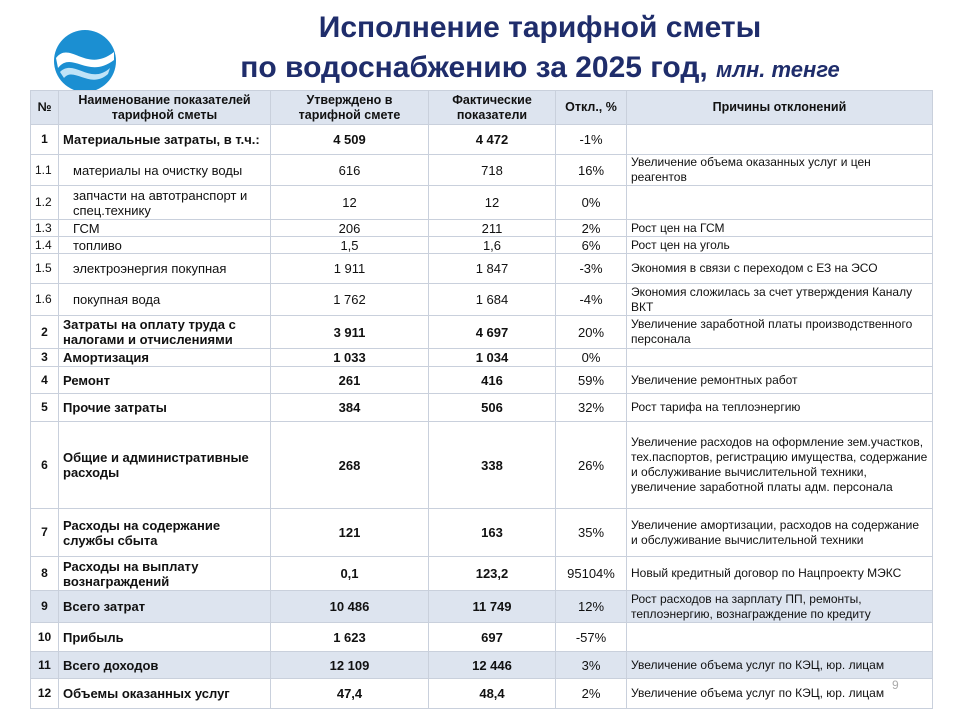  What do you see at coordinates (349, 665) in the screenshot?
I see `table-cell: 12 109` at bounding box center [349, 665].